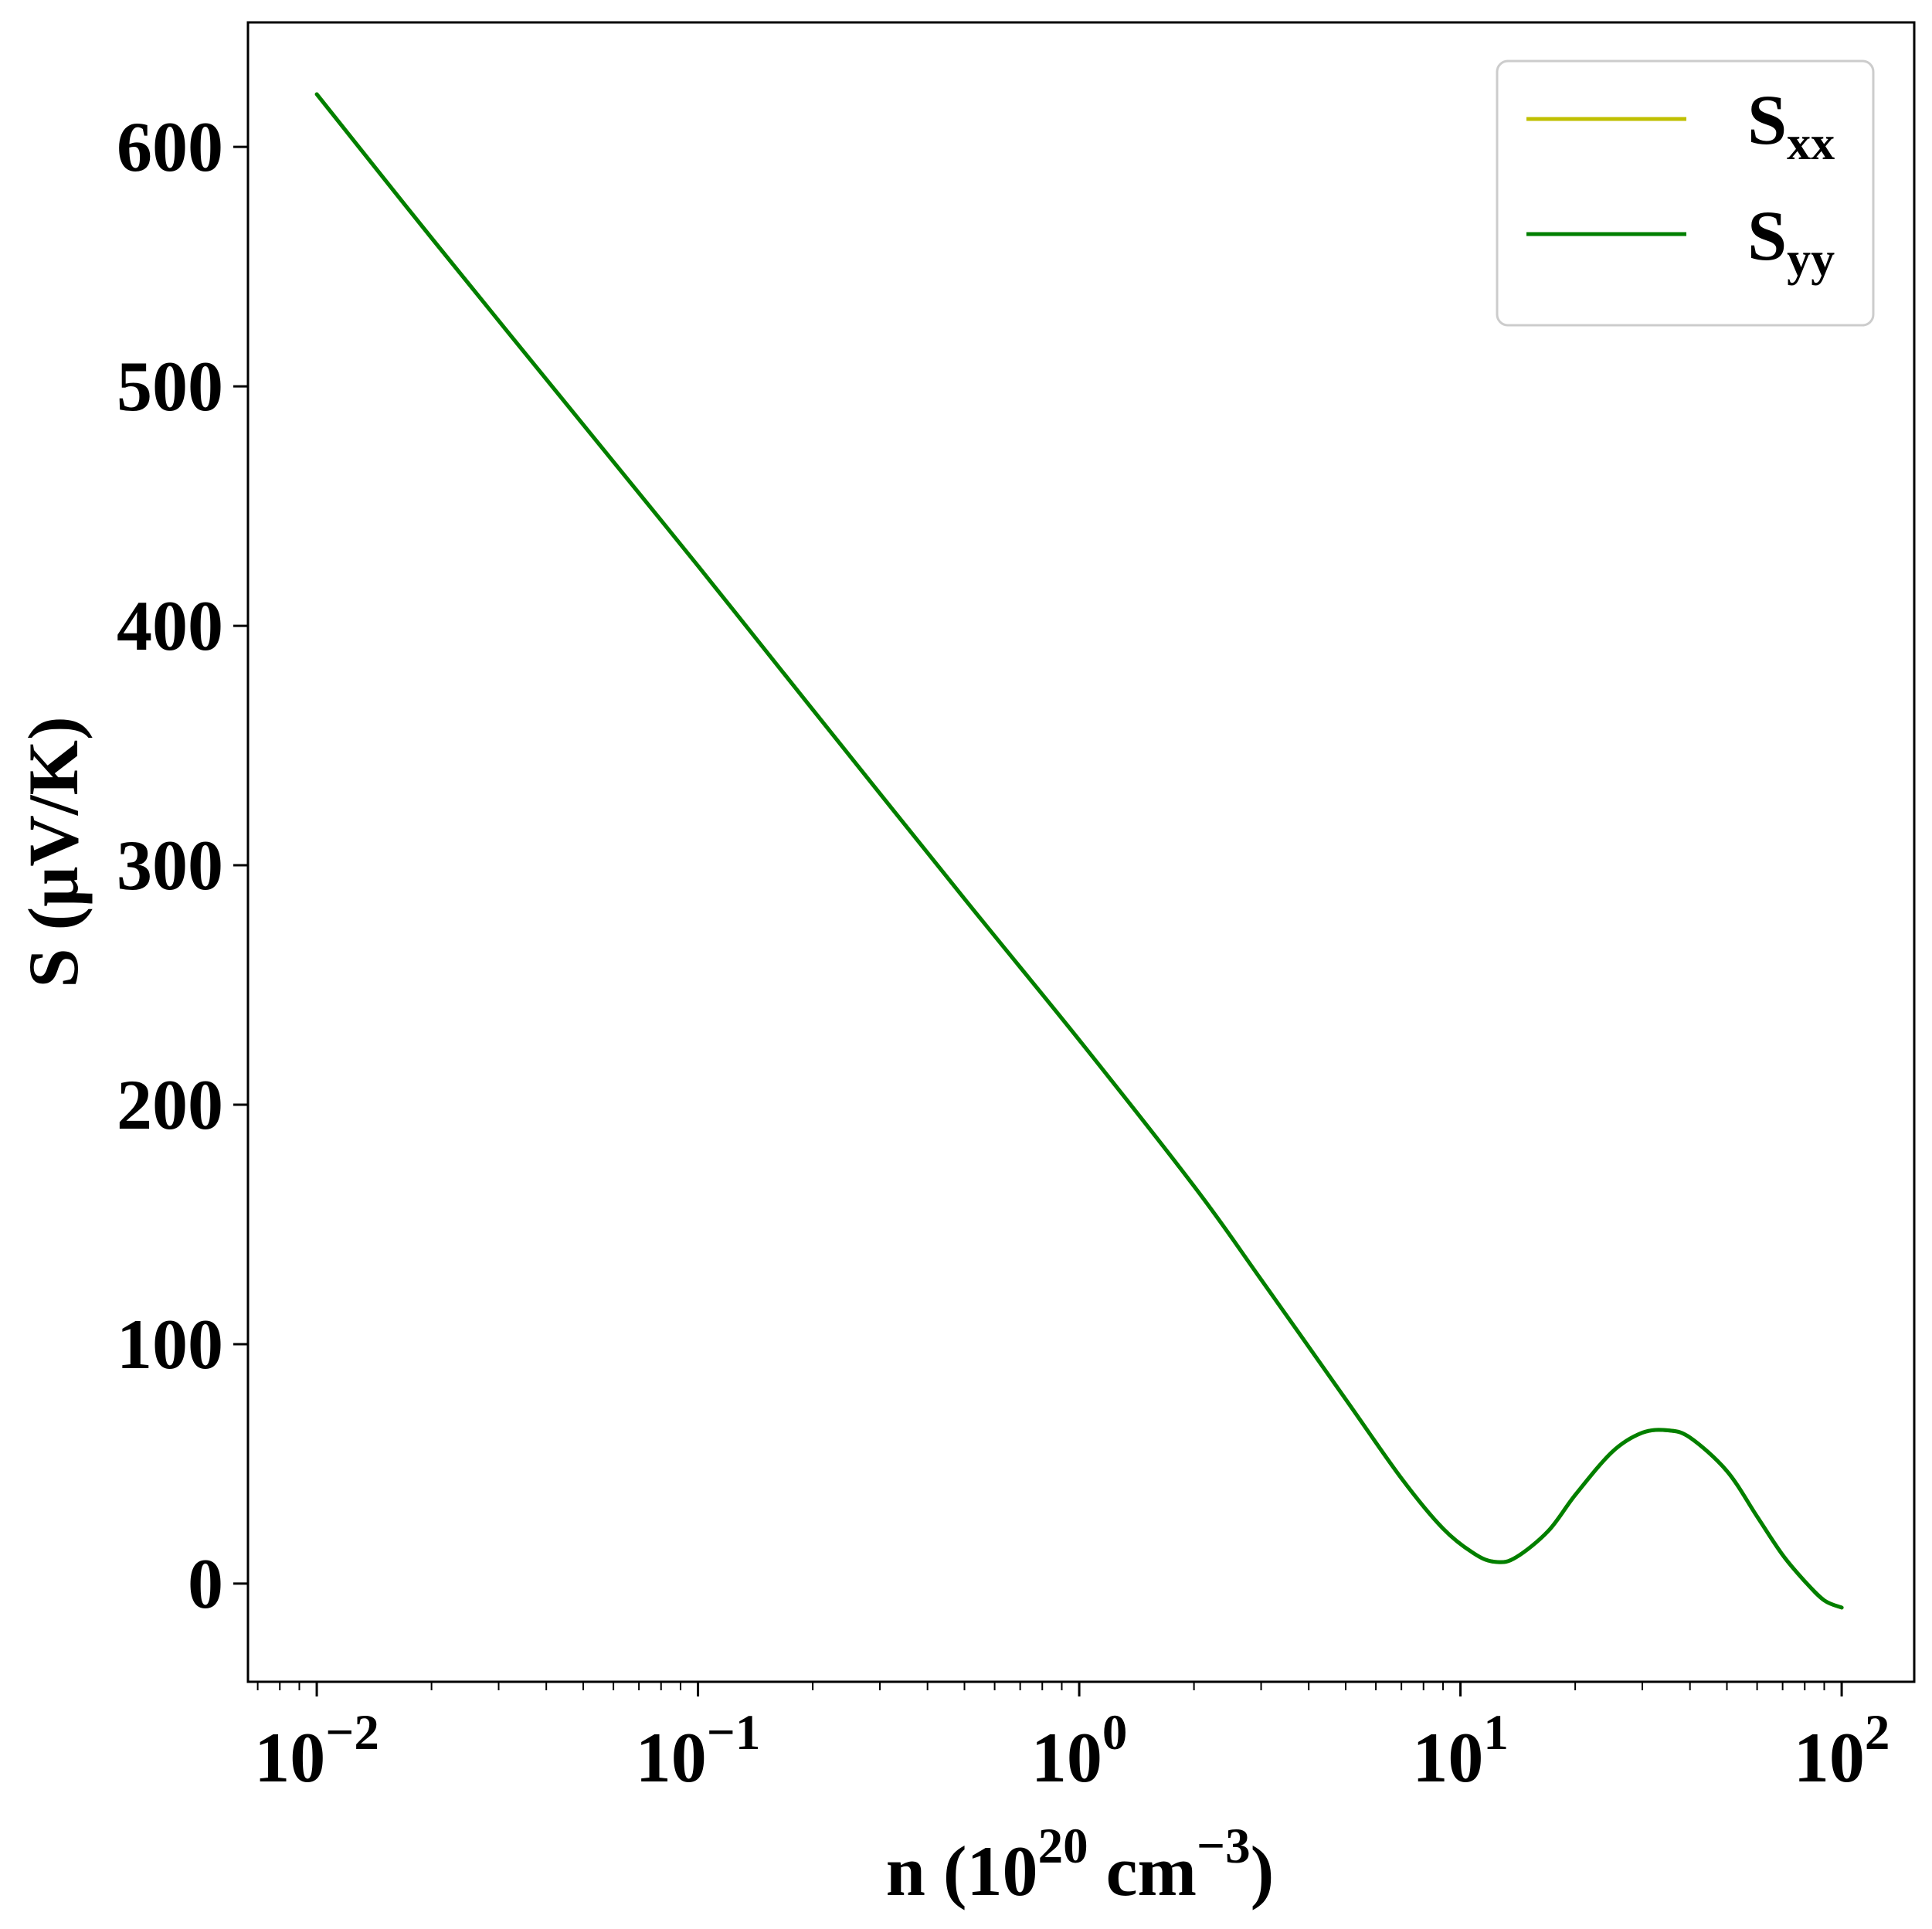 The height and width of the screenshot is (1929, 1932). What do you see at coordinates (205, 1583) in the screenshot?
I see `y-tick-label: 0` at bounding box center [205, 1583].